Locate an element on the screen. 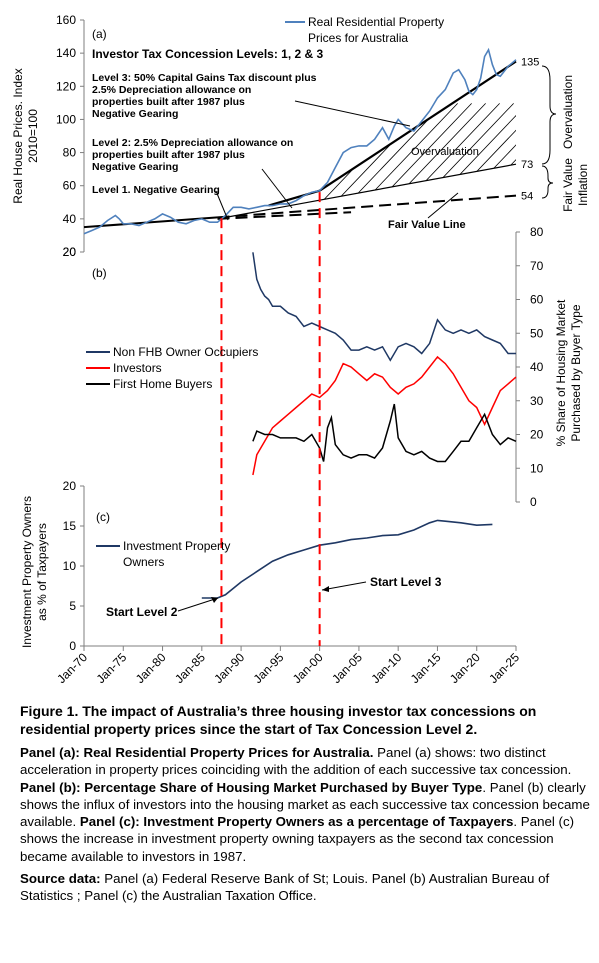 Image resolution: width=599 pixels, height=963 pixels. panel-b-left-tick-label: 20 is located at coordinates (70, 252).